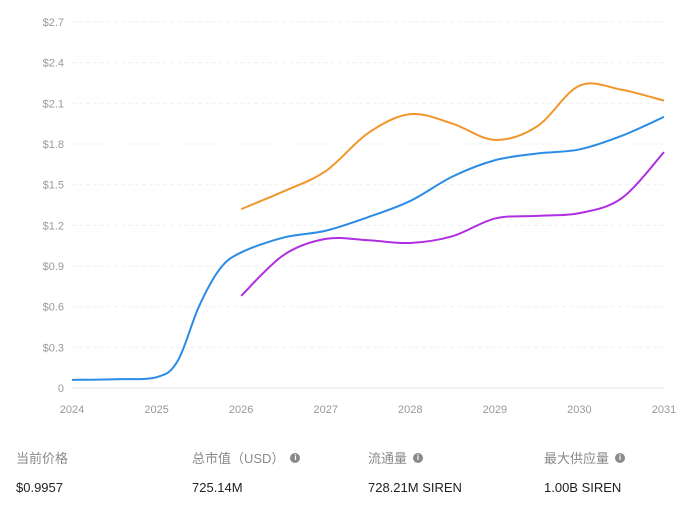 Image resolution: width=700 pixels, height=511 pixels. I want to click on x-tick-label: 2029, so click(495, 410).